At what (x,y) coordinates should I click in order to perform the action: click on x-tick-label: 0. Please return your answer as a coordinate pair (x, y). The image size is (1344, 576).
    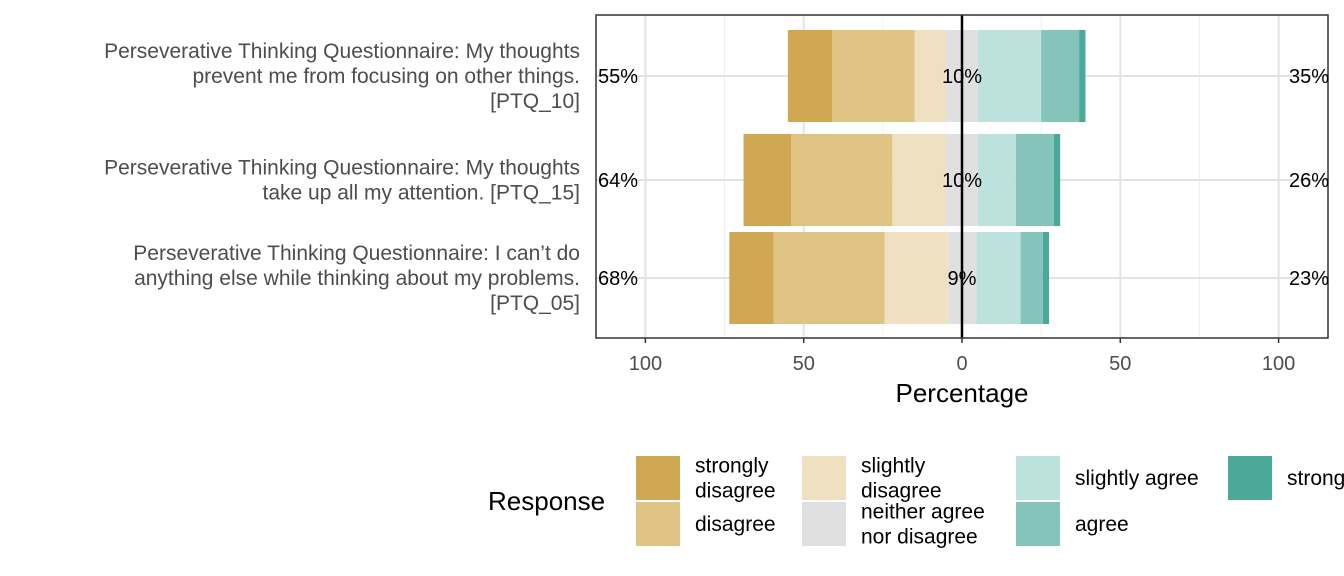
    Looking at the image, I should click on (961, 364).